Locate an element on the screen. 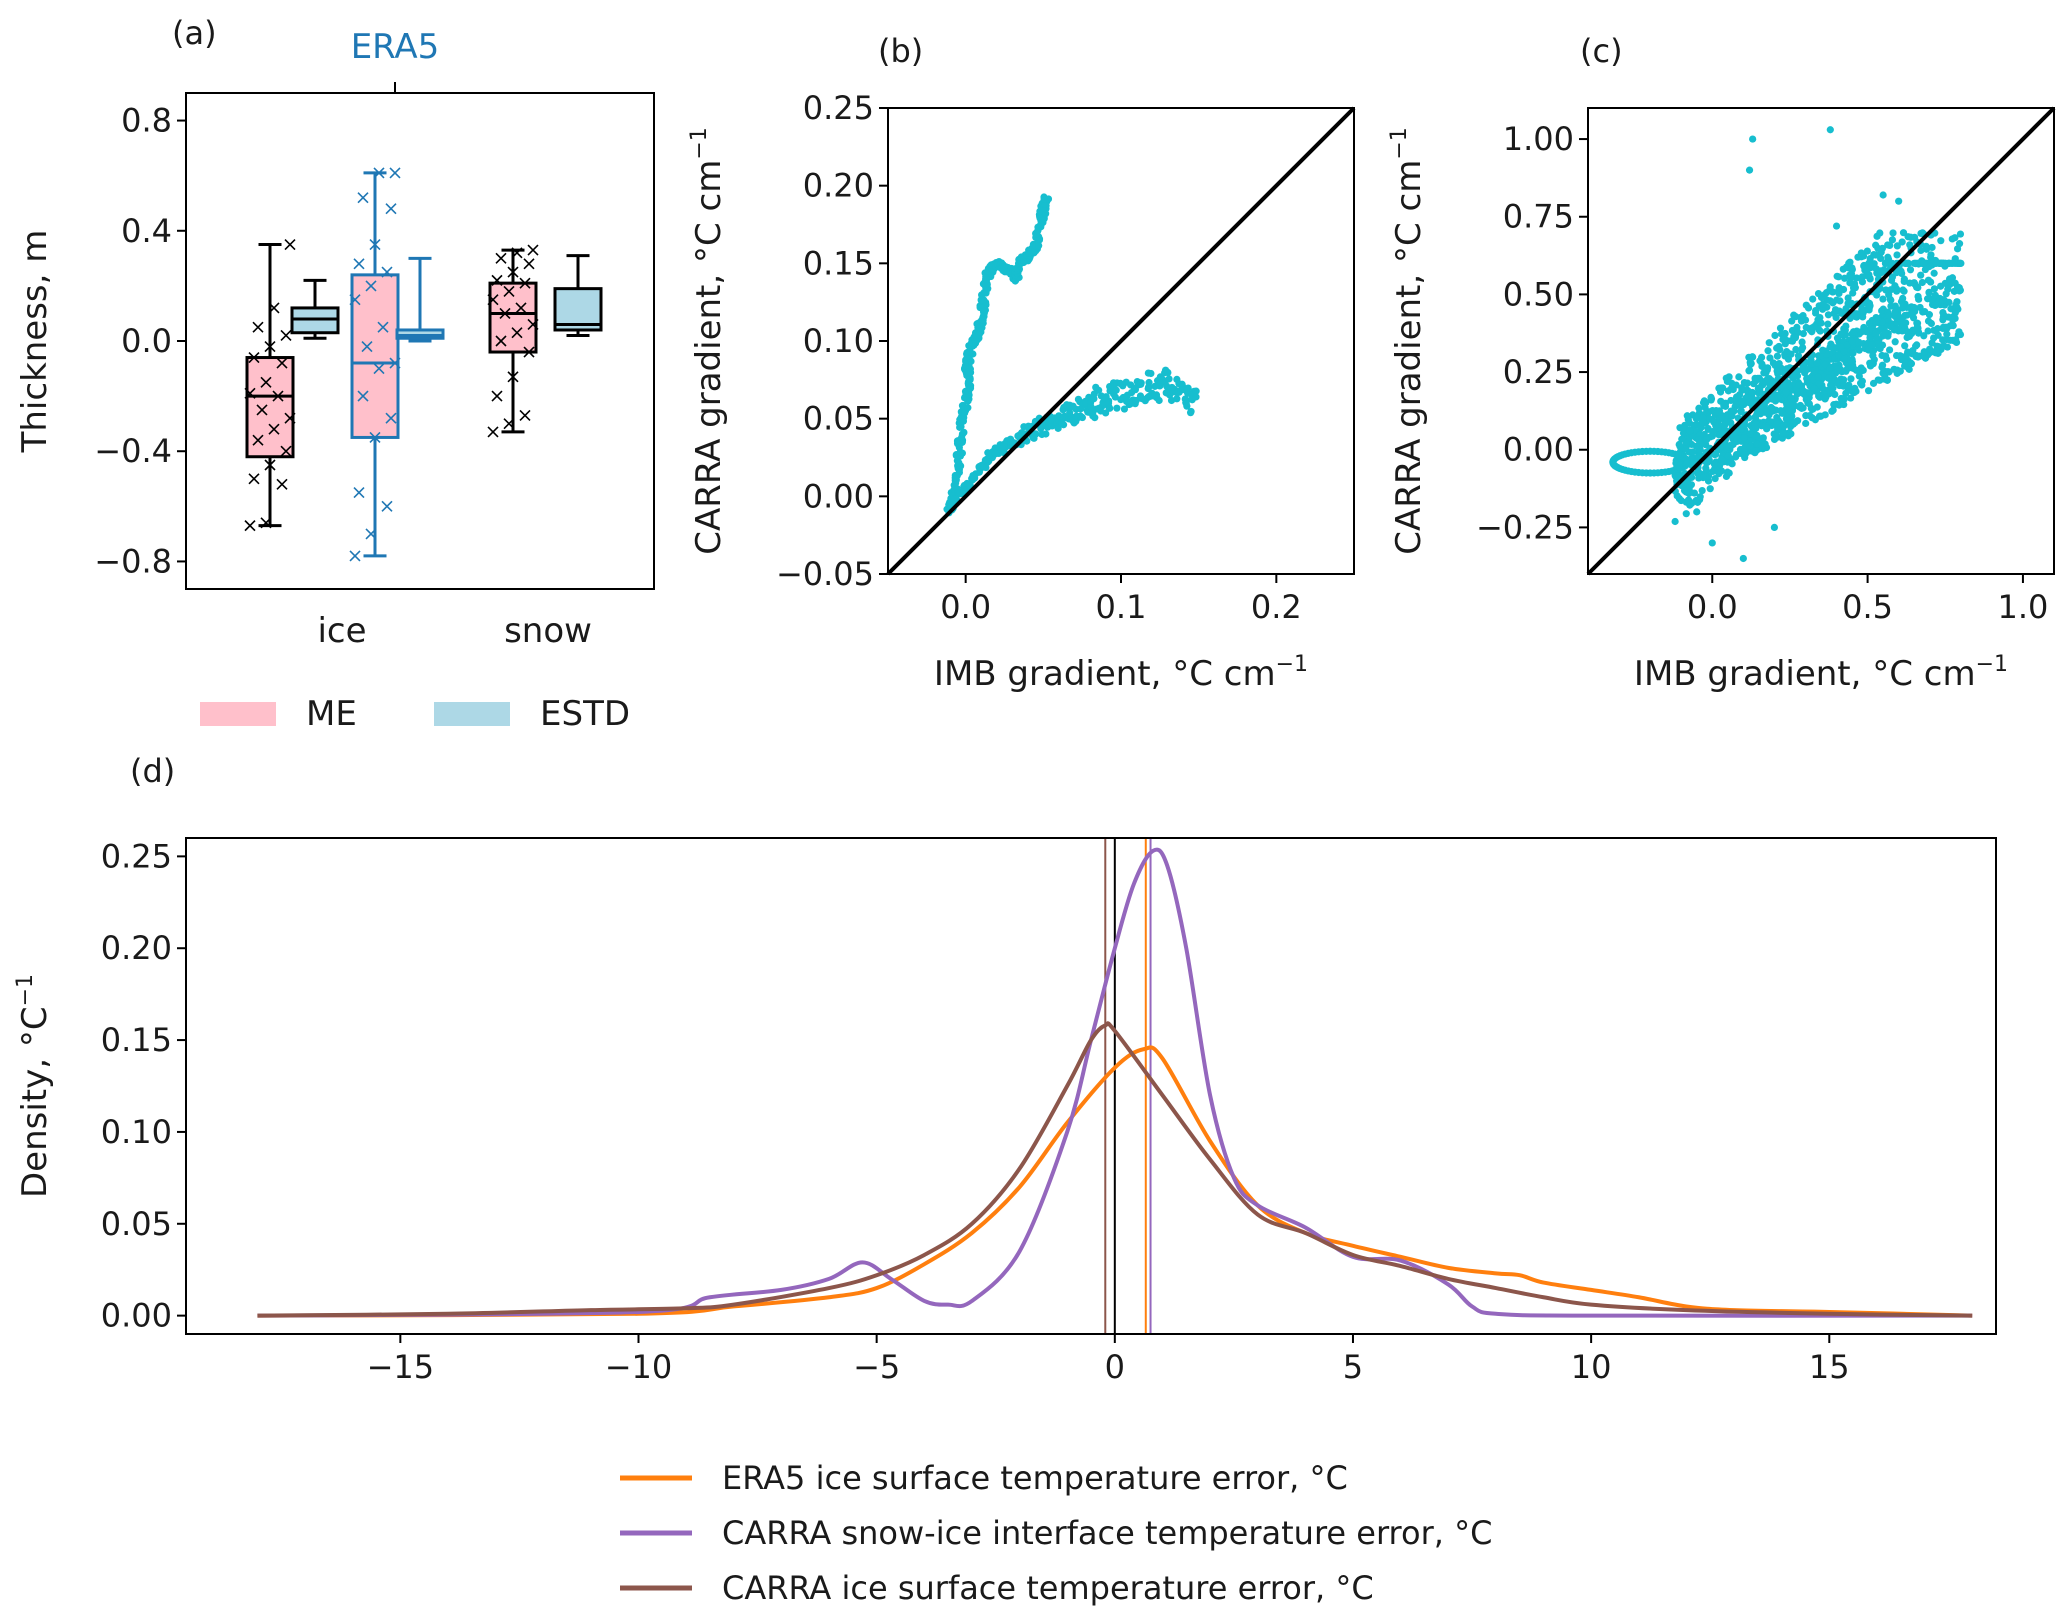 The width and height of the screenshot is (2067, 1623). panel-b-xlabel: IMB gradient, °C cm−1 is located at coordinates (1121, 673).